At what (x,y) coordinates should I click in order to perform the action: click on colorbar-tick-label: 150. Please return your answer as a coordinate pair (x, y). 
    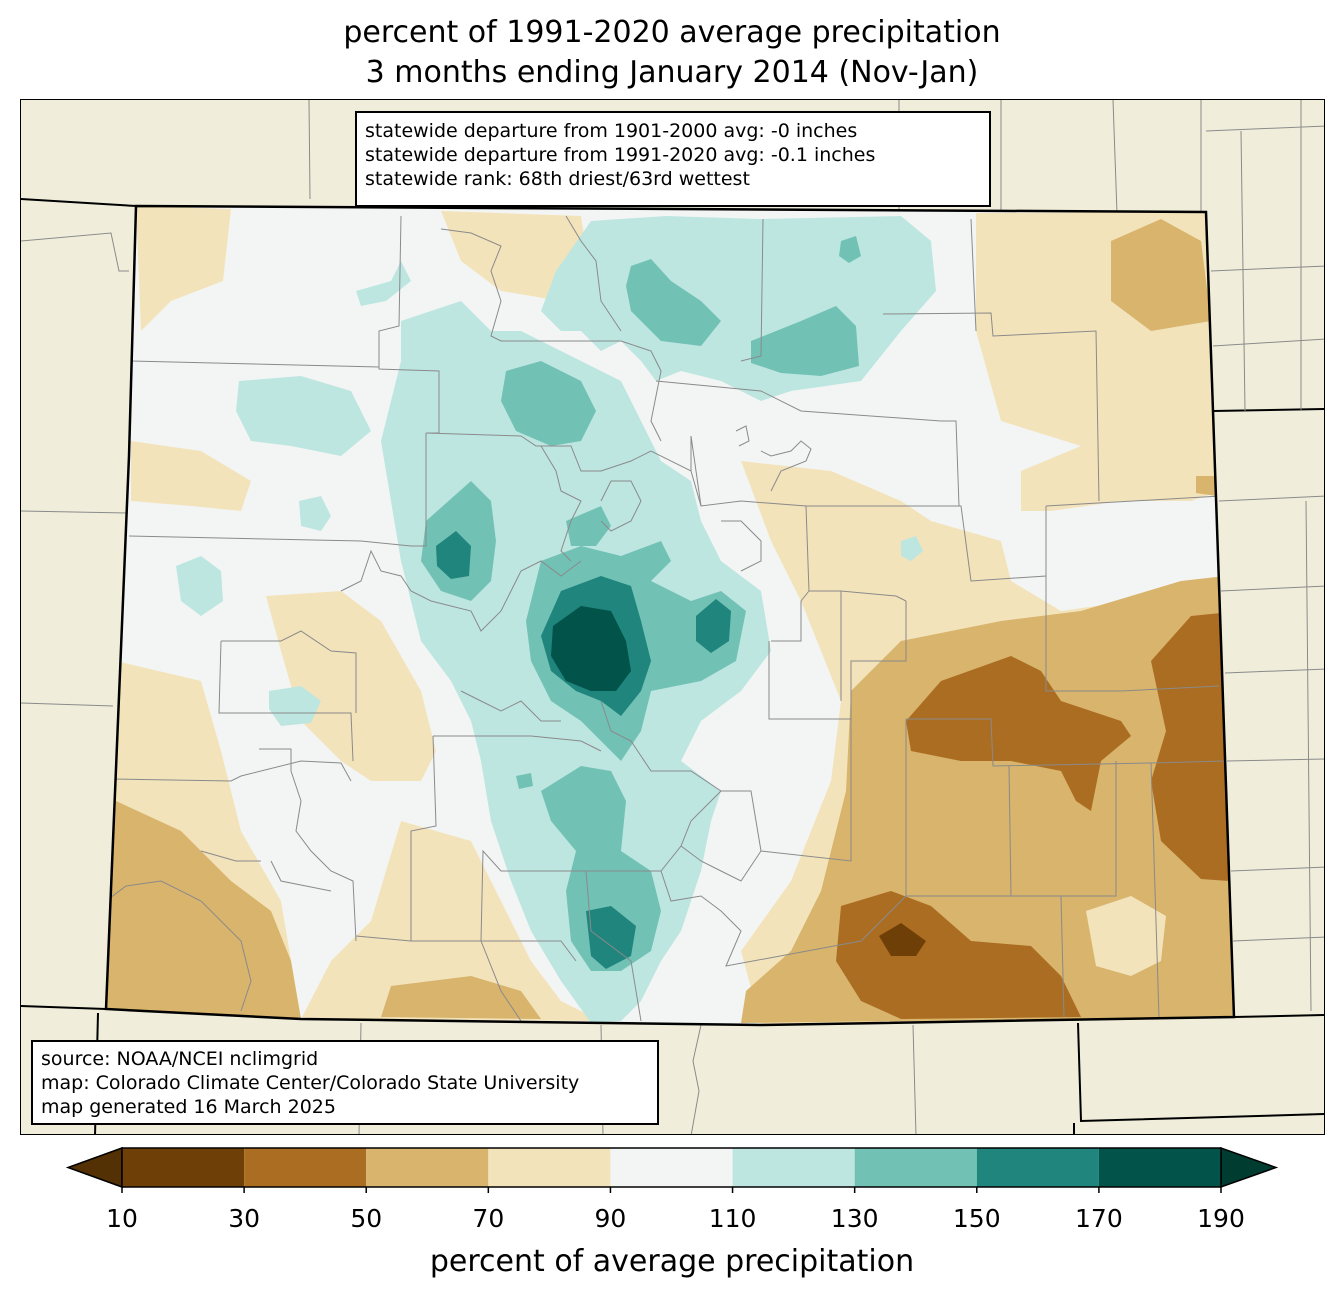
    Looking at the image, I should click on (976, 1218).